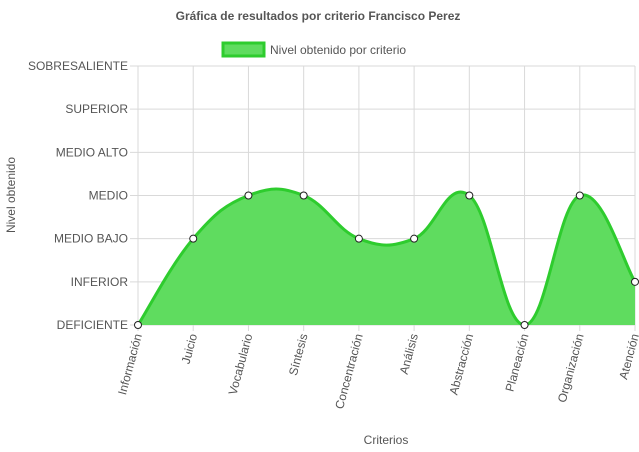  I want to click on y-axis-title: Nivel obtenido, so click(11, 195).